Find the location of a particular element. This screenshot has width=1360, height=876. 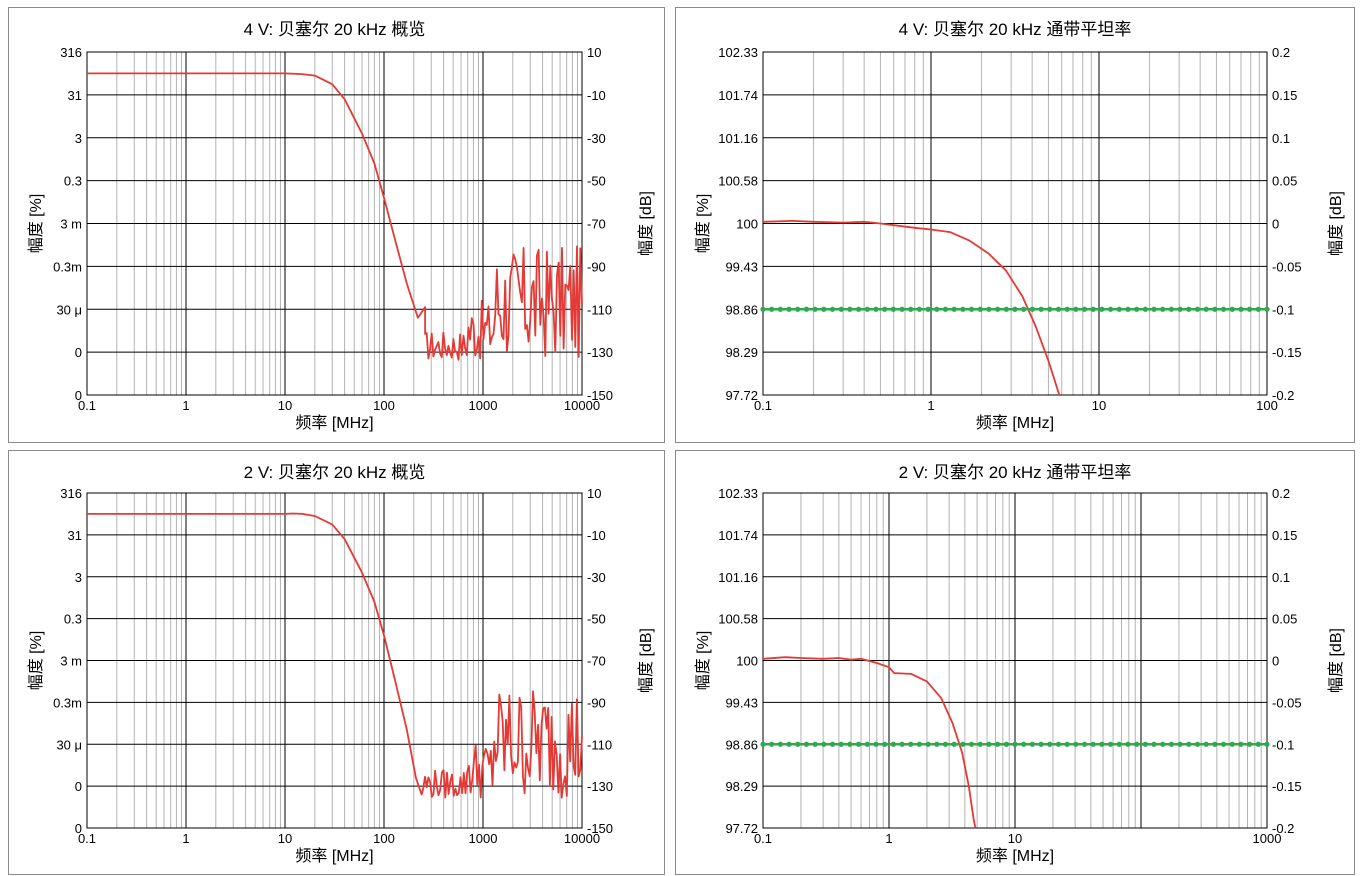

y-tick-label-left: 102.33 is located at coordinates (738, 493).